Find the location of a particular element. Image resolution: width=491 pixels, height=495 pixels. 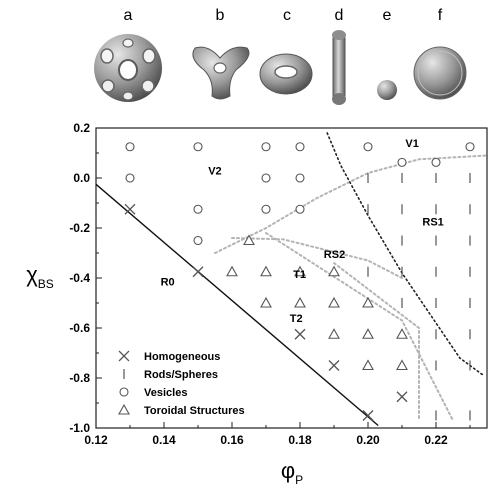

x-tick-label: 0.20 is located at coordinates (368, 440).